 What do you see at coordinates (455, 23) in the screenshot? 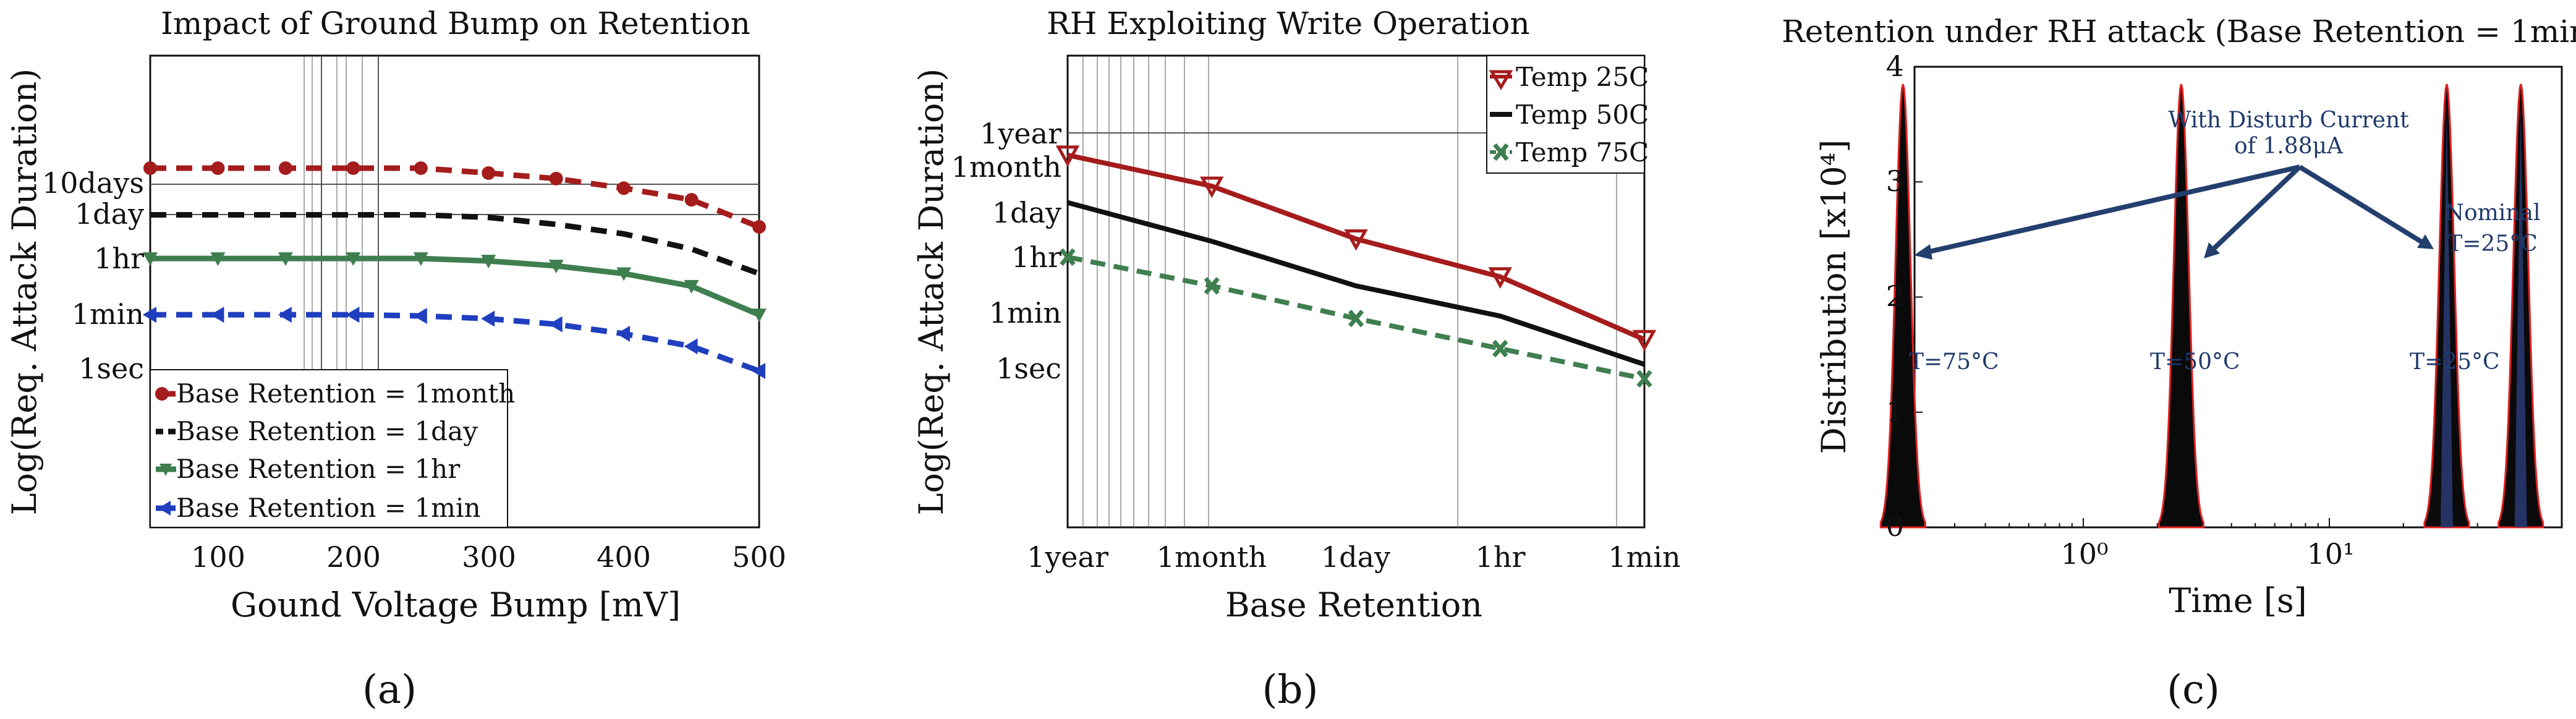
I see `panel-a-title: Impact of Ground Bump on Retention` at bounding box center [455, 23].